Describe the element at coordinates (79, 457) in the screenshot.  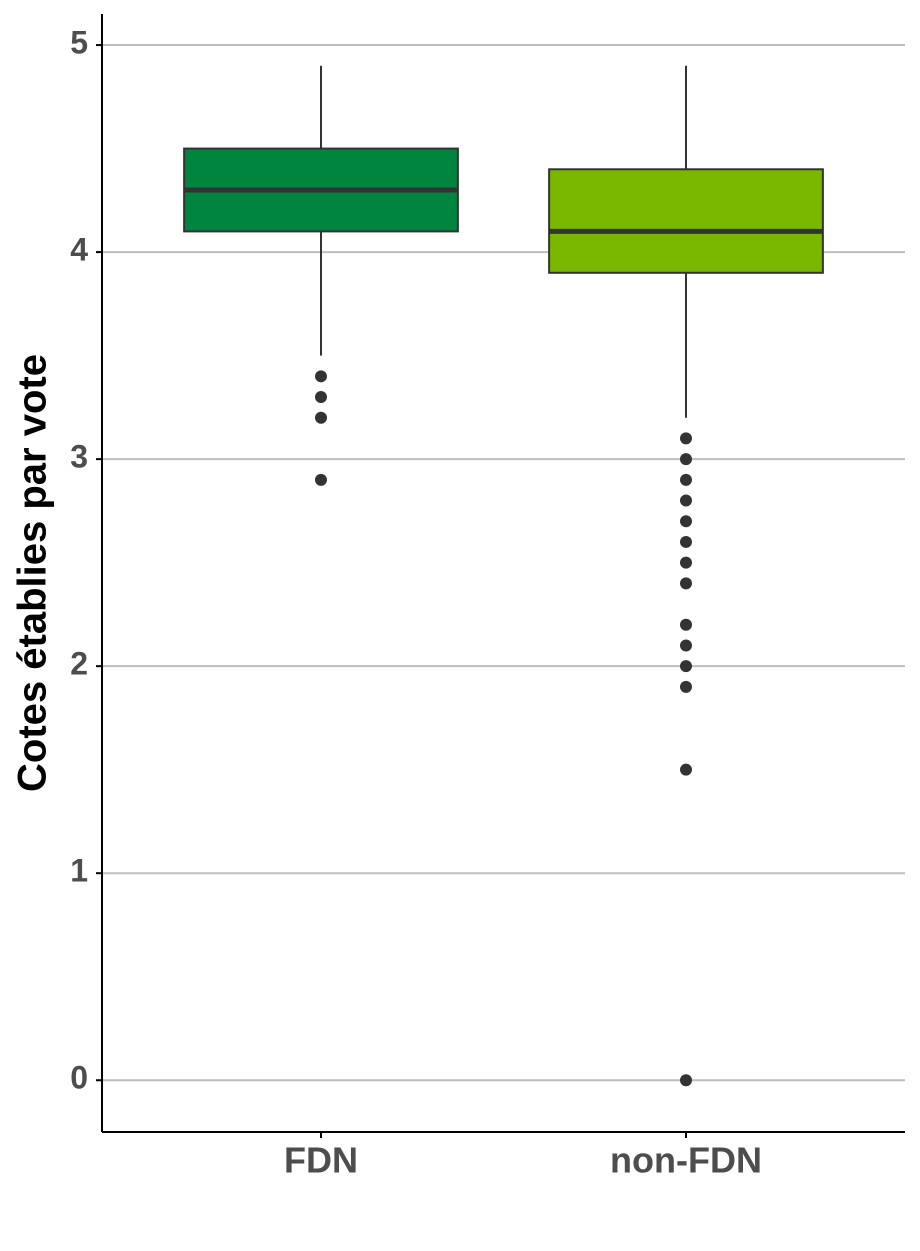
I see `y-tick-label: 3` at that location.